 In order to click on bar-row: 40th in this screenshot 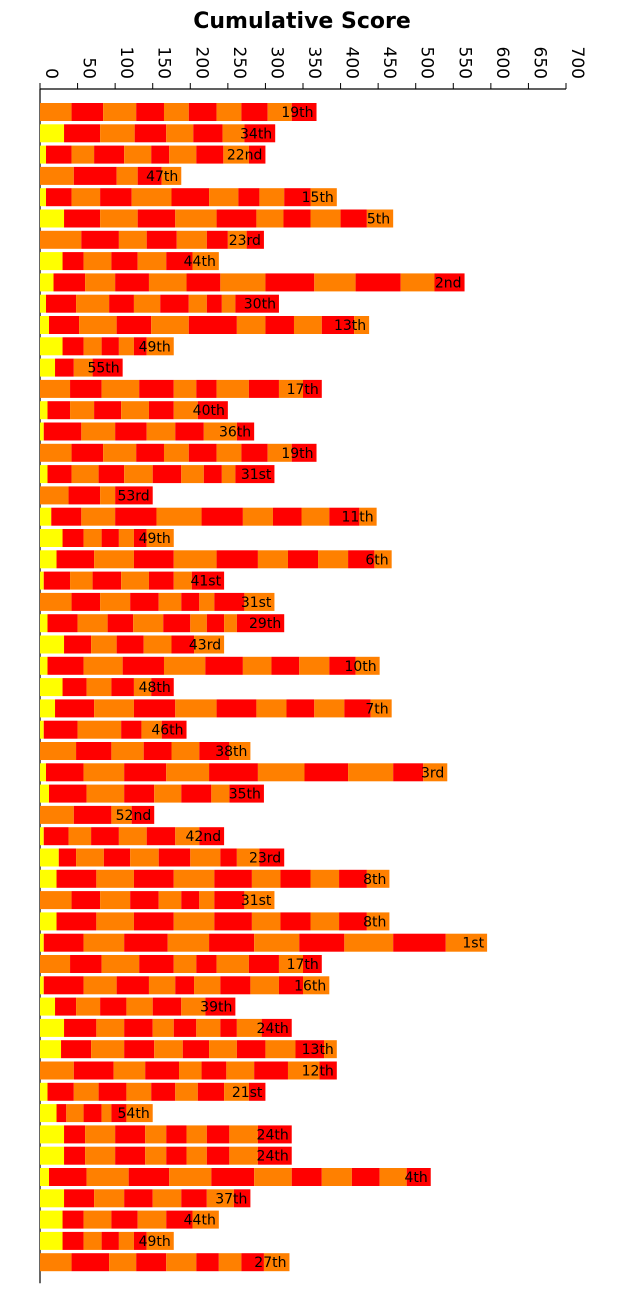, I will do `click(134, 410)`.